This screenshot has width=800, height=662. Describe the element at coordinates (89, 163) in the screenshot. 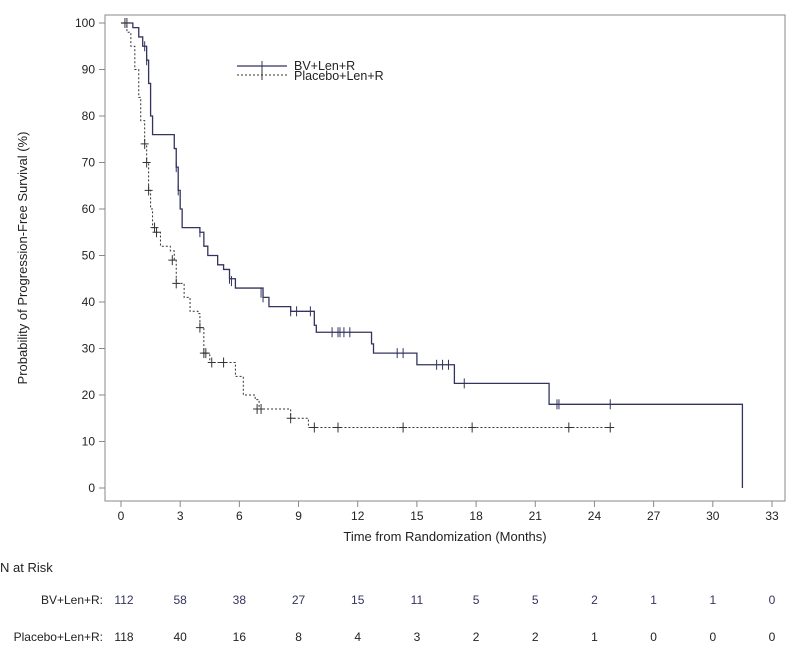

I see `y-tick-label: 70` at that location.